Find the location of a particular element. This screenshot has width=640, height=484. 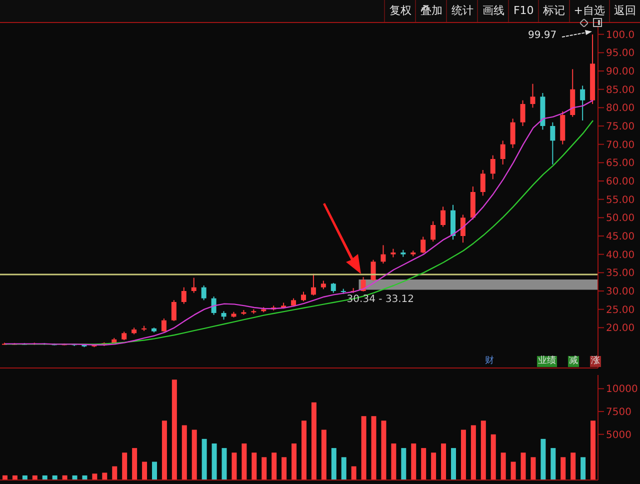

y-tick-label: 25.00 is located at coordinates (620, 310).